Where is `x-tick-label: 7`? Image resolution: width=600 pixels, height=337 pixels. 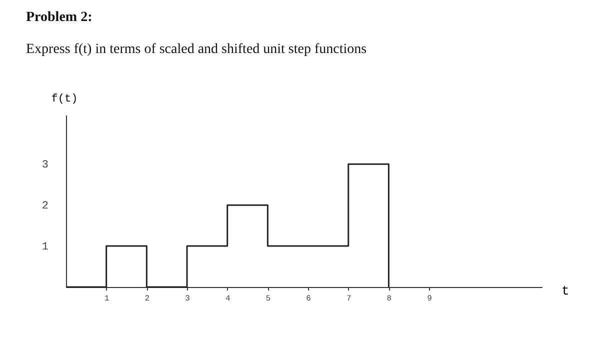 x-tick-label: 7 is located at coordinates (349, 299).